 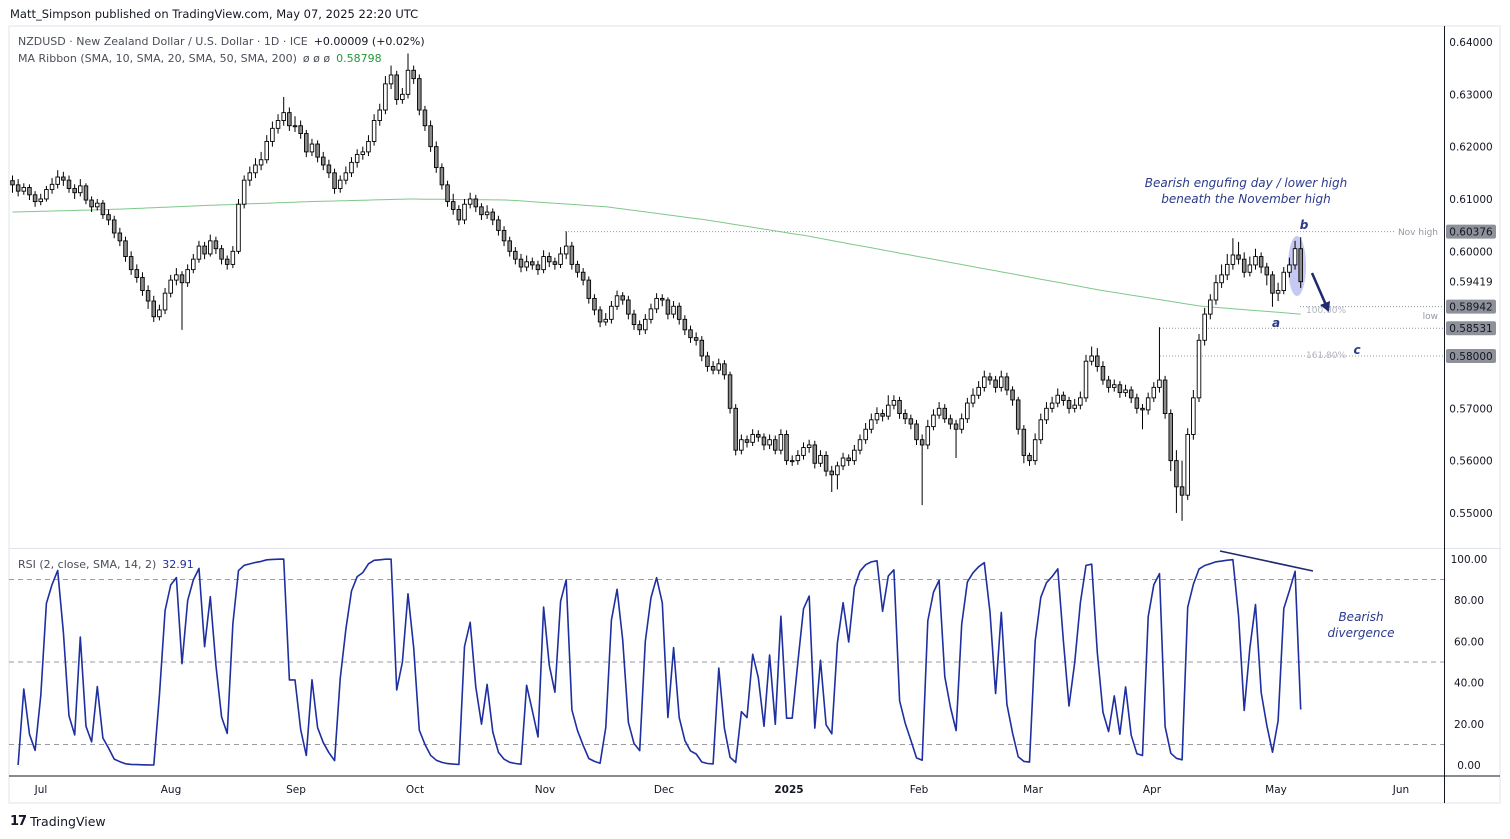 I want to click on time-axis: Jul Aug Sep Oct Nov Dec 2025 Feb Mar Apr May Jun, so click(x=722, y=790).